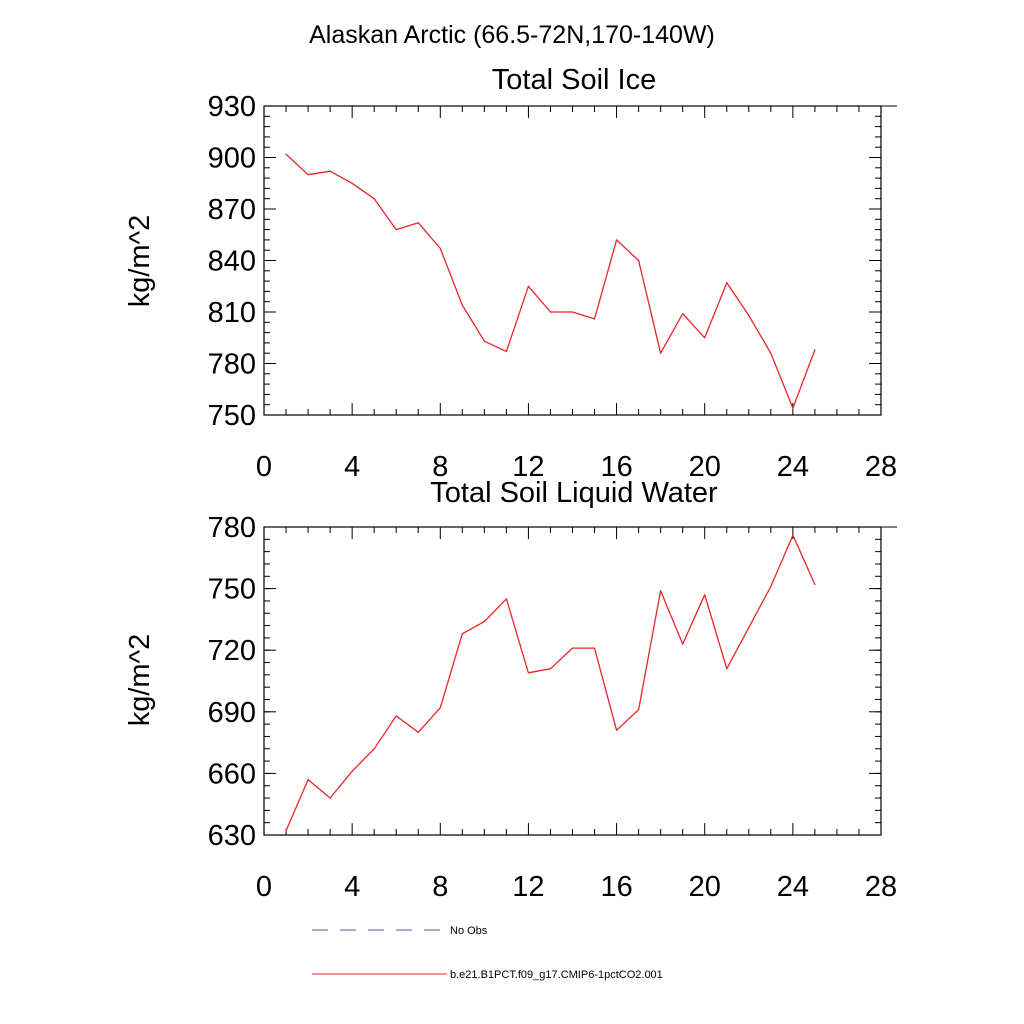 This screenshot has width=1024, height=1024. Describe the element at coordinates (440, 467) in the screenshot. I see `ice-x-tick-label: 8` at that location.